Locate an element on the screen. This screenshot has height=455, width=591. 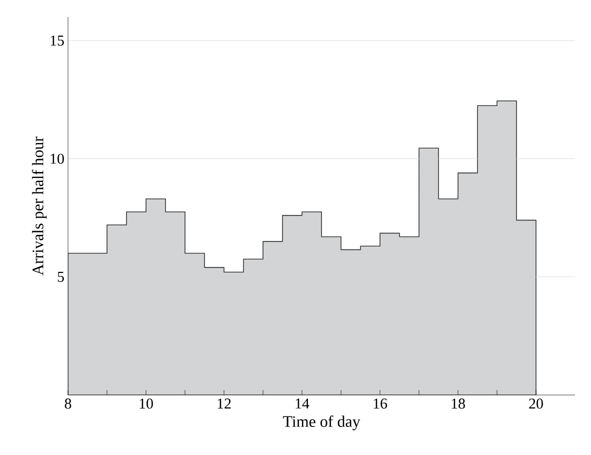
y-tick-label: 10 is located at coordinates (57, 159).